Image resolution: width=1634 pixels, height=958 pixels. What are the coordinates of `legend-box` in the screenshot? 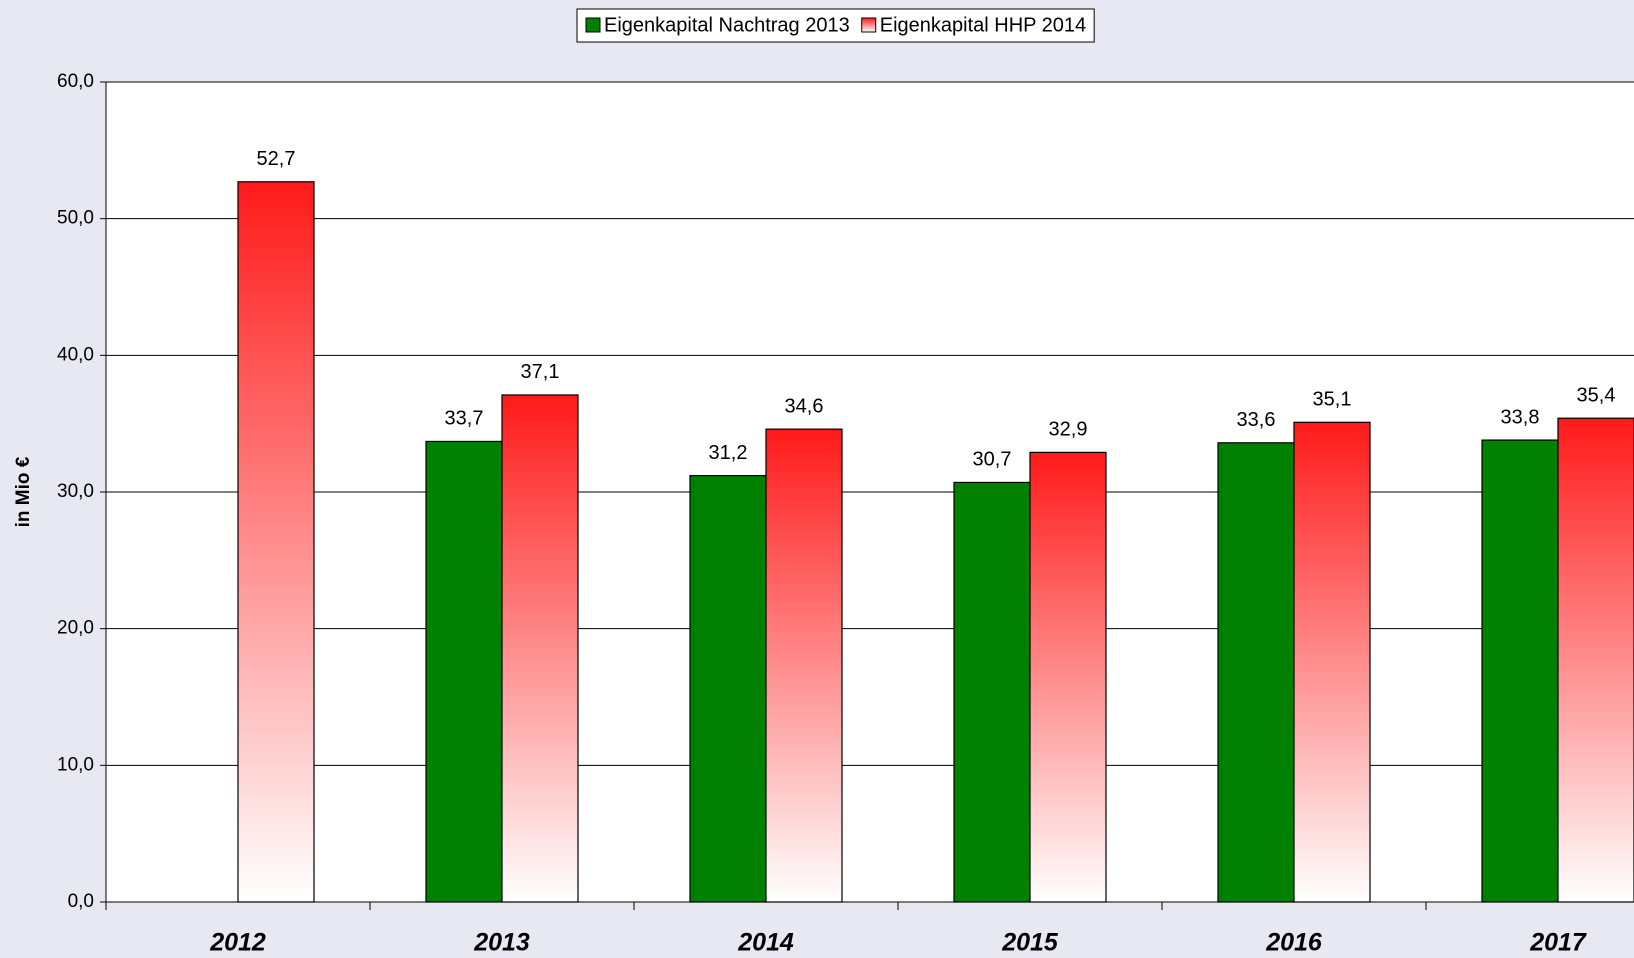 It's located at (835, 25).